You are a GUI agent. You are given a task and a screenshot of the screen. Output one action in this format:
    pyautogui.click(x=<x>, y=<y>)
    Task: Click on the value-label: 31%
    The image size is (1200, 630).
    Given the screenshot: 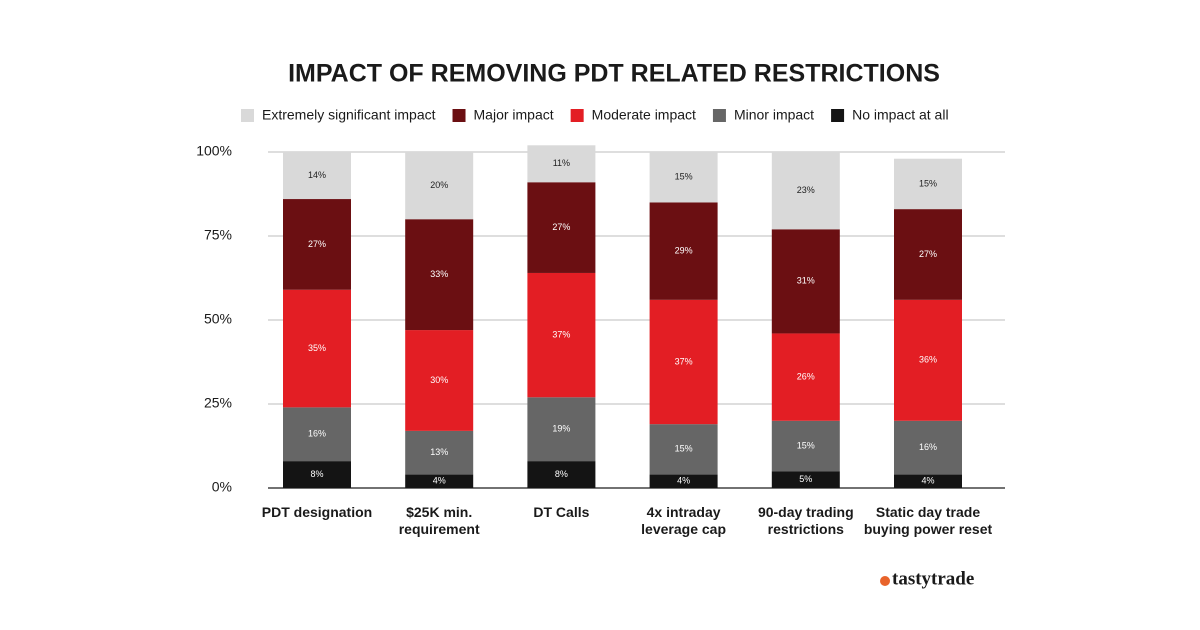 What is the action you would take?
    pyautogui.click(x=806, y=281)
    